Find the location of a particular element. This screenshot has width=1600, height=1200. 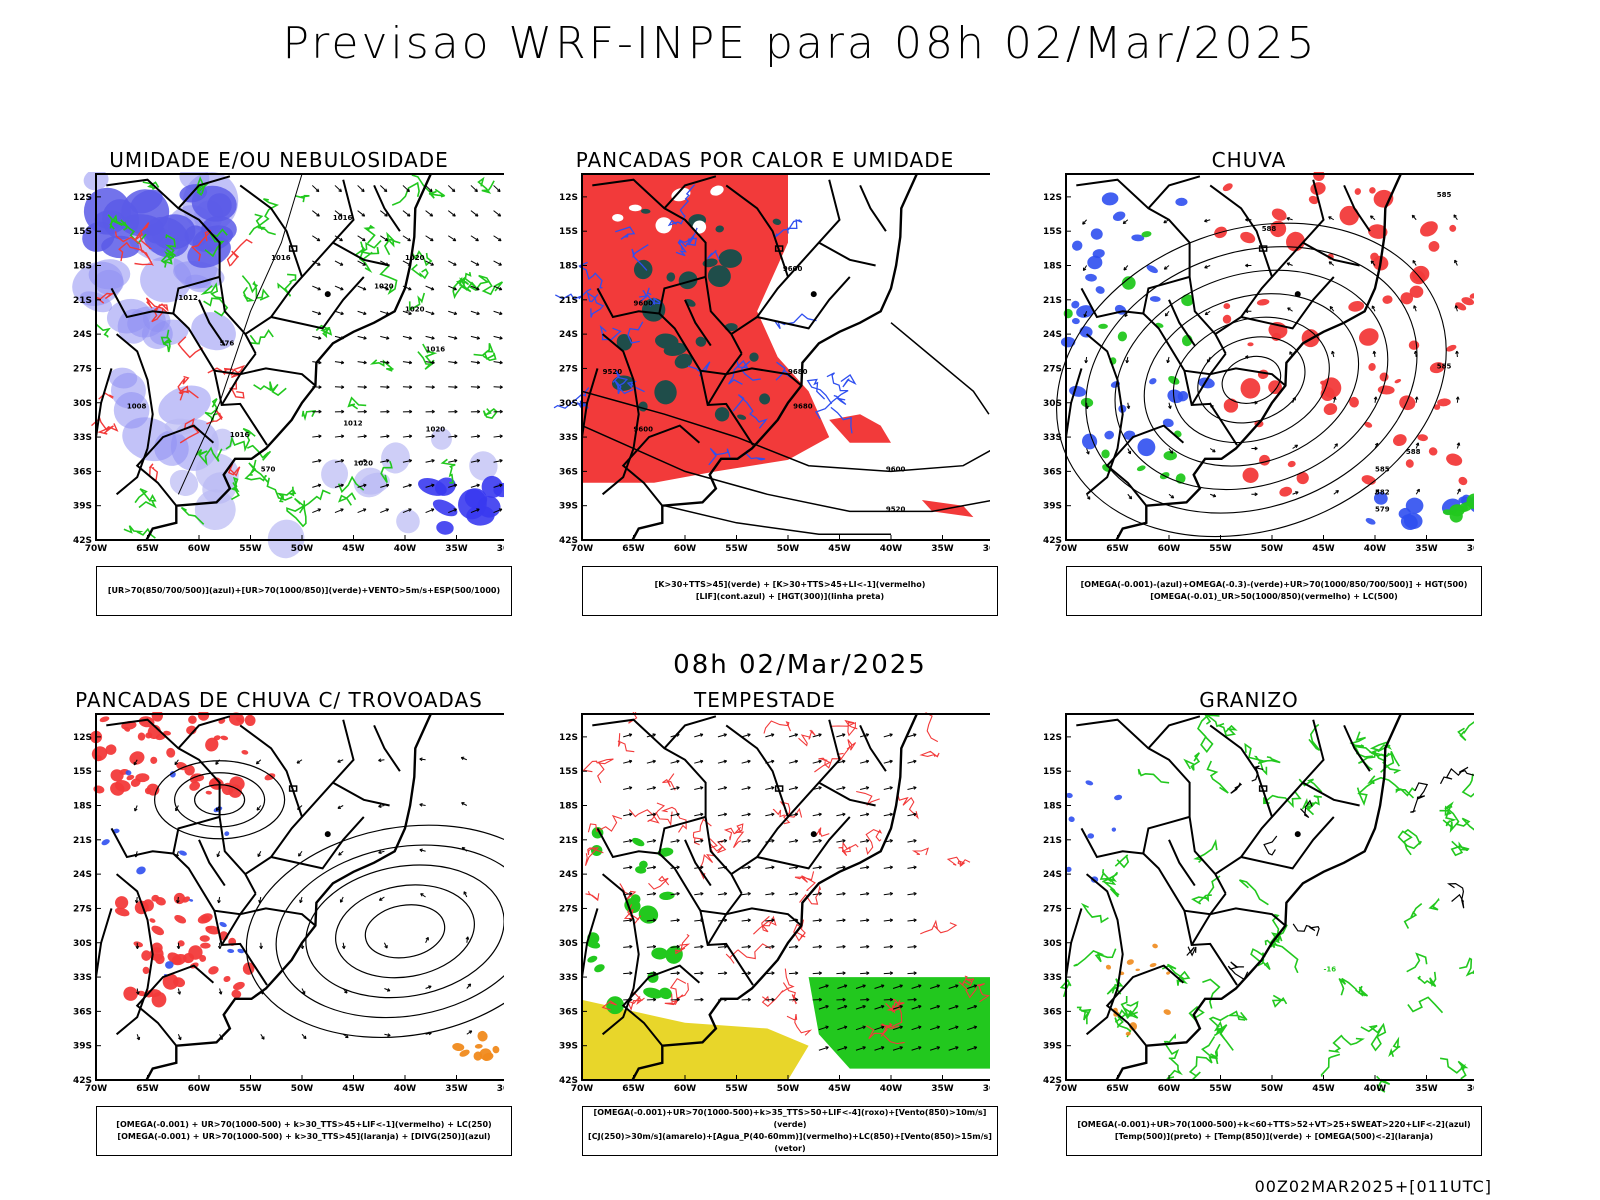

lake-marker is located at coordinates (293, 248).